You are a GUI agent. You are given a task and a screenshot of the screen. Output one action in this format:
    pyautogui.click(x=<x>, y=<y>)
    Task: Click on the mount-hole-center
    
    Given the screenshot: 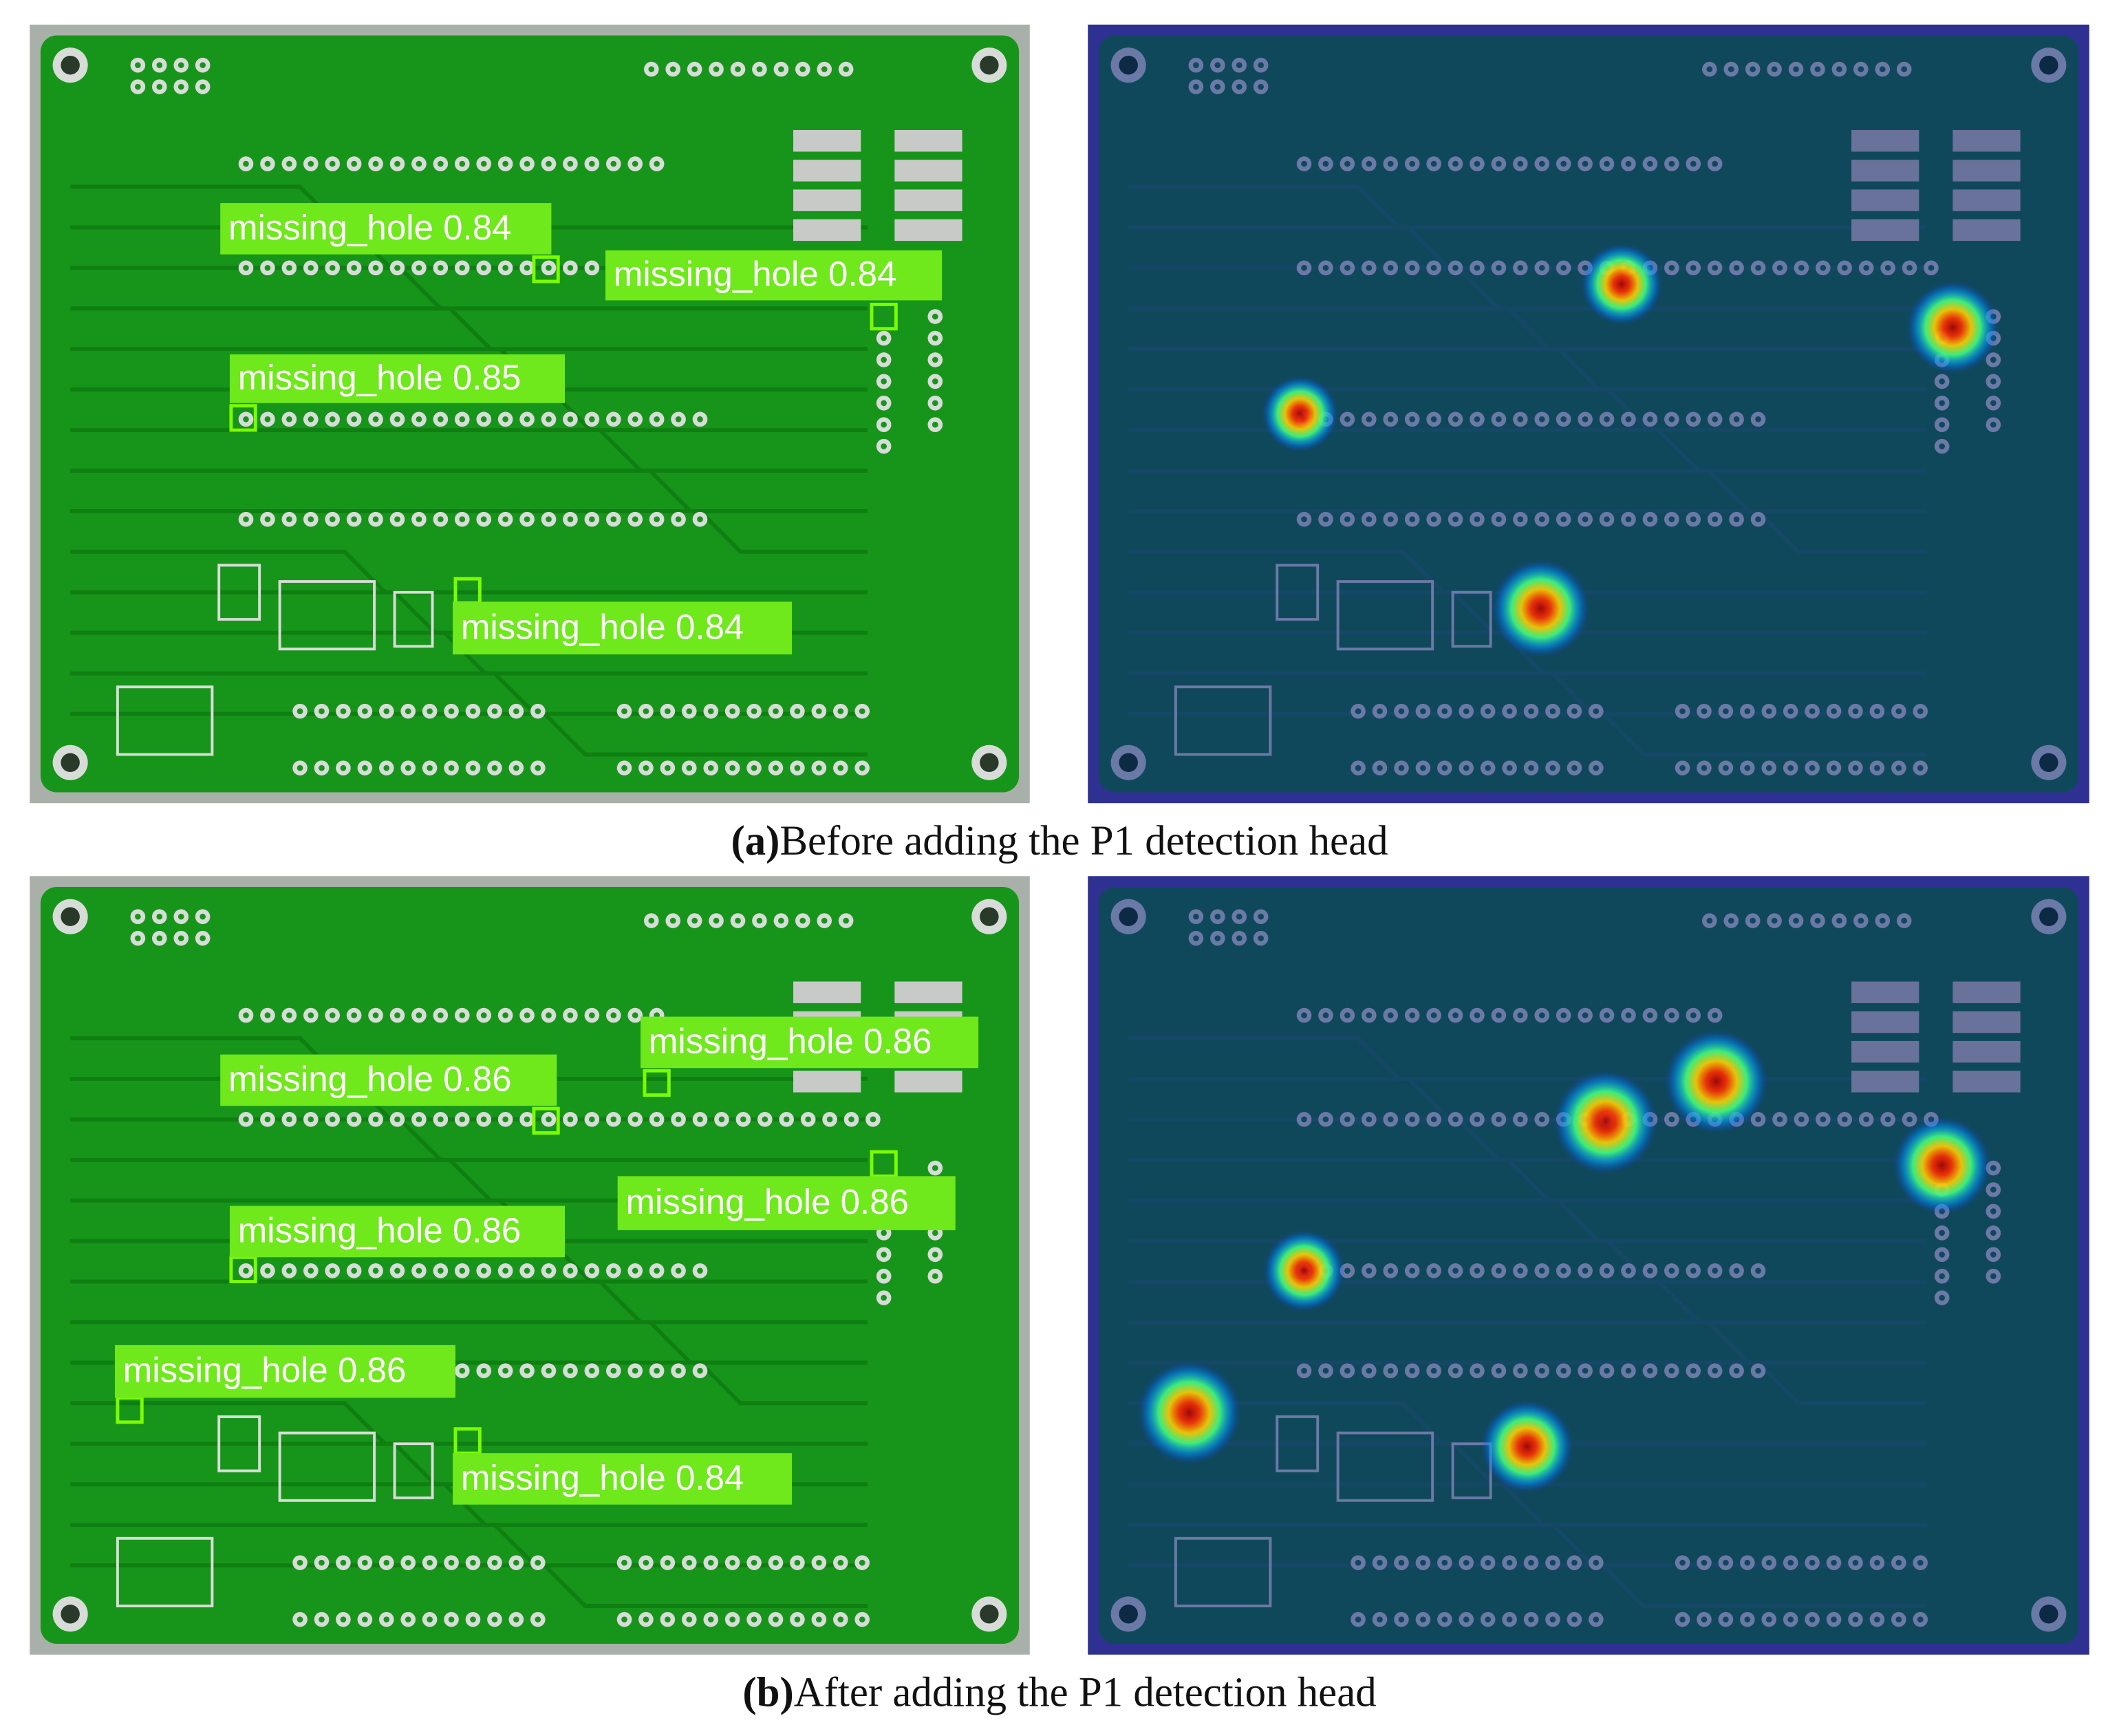 What is the action you would take?
    pyautogui.click(x=1128, y=1614)
    